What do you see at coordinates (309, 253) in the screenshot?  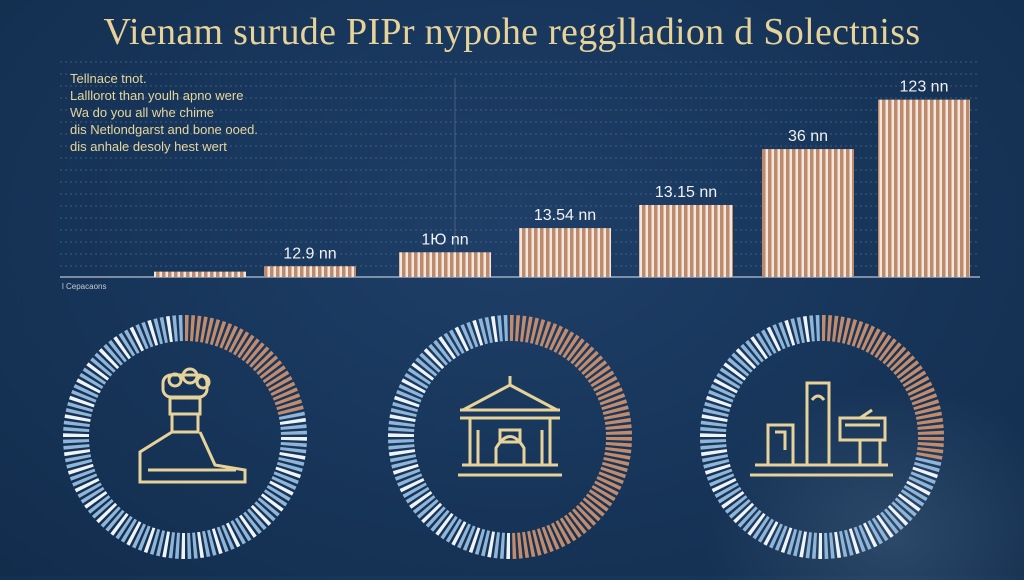 I see `bar-data-label: 12.9 nn` at bounding box center [309, 253].